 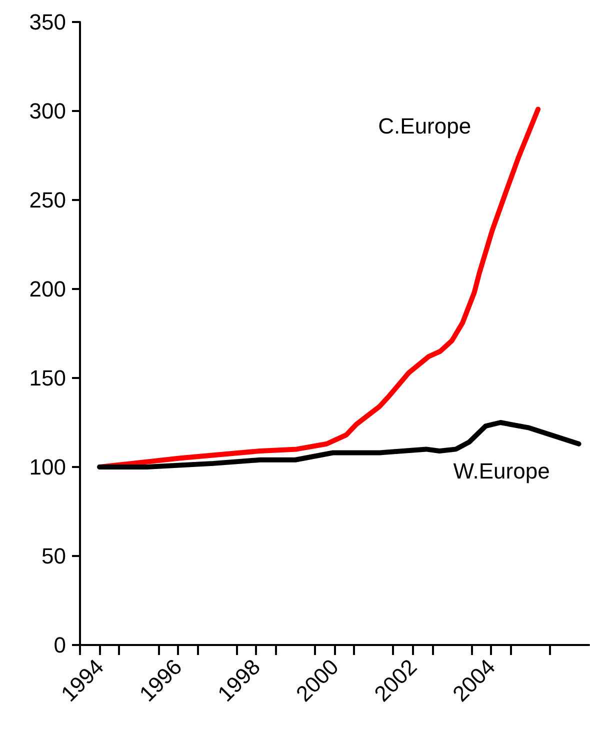 What do you see at coordinates (47, 289) in the screenshot?
I see `y-tick-label: 200` at bounding box center [47, 289].